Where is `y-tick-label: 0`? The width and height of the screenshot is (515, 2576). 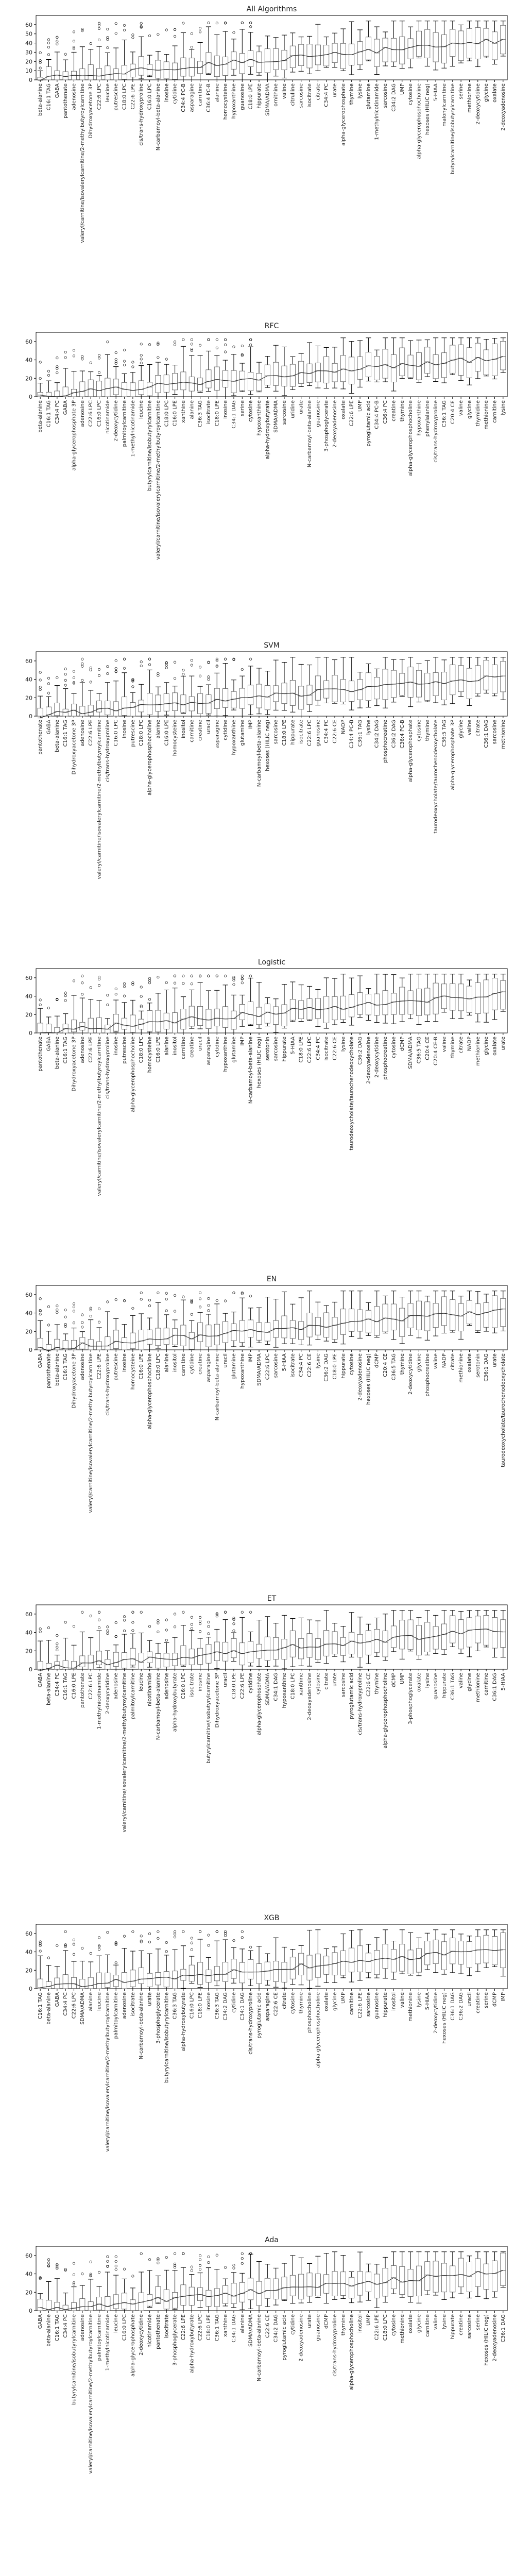
y-tick-label: 0 is located at coordinates (30, 1350).